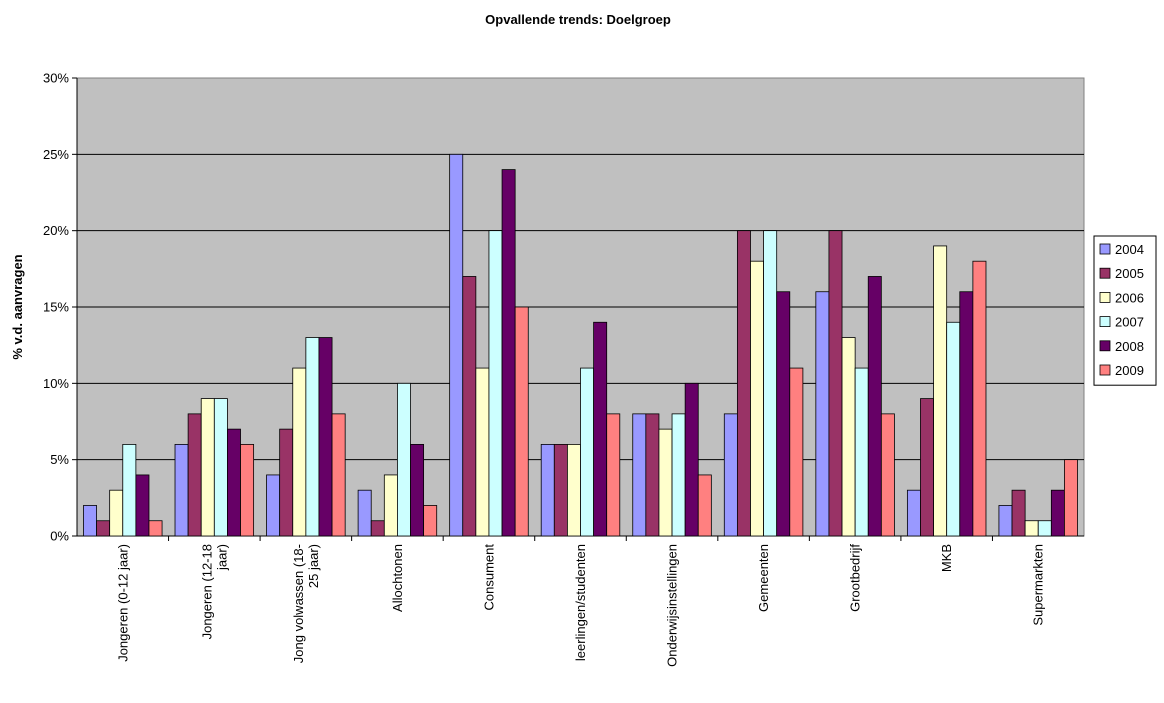 Image resolution: width=1164 pixels, height=703 pixels. What do you see at coordinates (298, 603) in the screenshot?
I see `x-tick-label-line: Jong volwassen (18-` at bounding box center [298, 603].